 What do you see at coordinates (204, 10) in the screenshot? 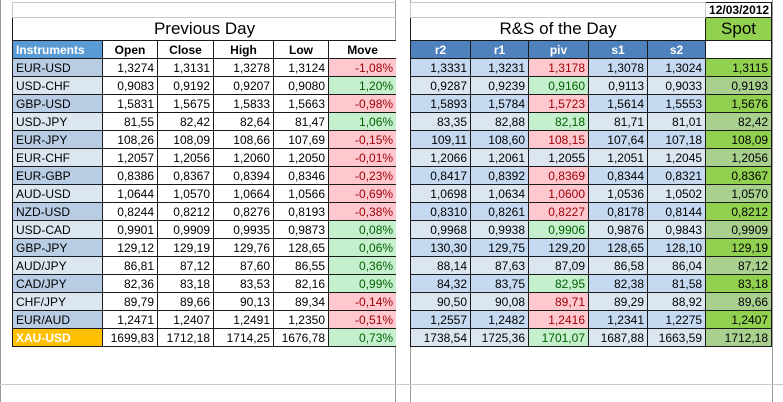
I see `top-spacer` at bounding box center [204, 10].